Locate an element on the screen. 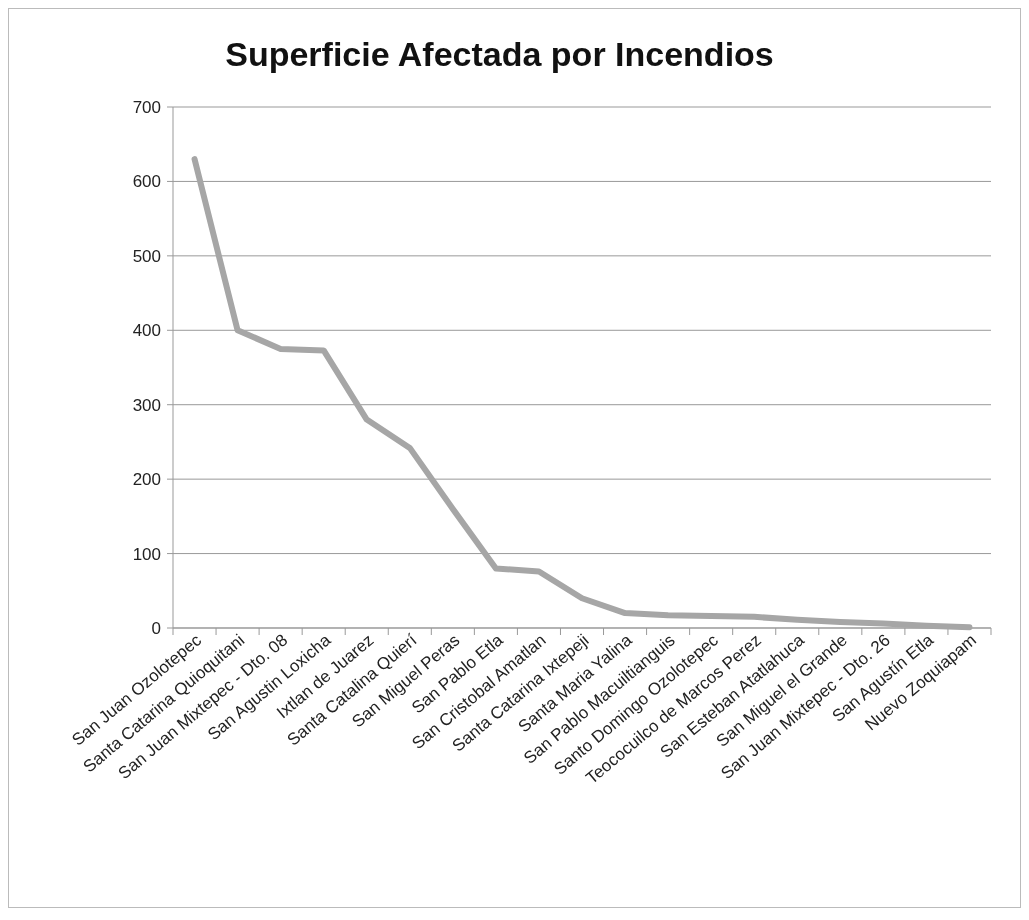 The image size is (1029, 920). chart-title: Superficie Afectada por Incendios is located at coordinates (499, 54).